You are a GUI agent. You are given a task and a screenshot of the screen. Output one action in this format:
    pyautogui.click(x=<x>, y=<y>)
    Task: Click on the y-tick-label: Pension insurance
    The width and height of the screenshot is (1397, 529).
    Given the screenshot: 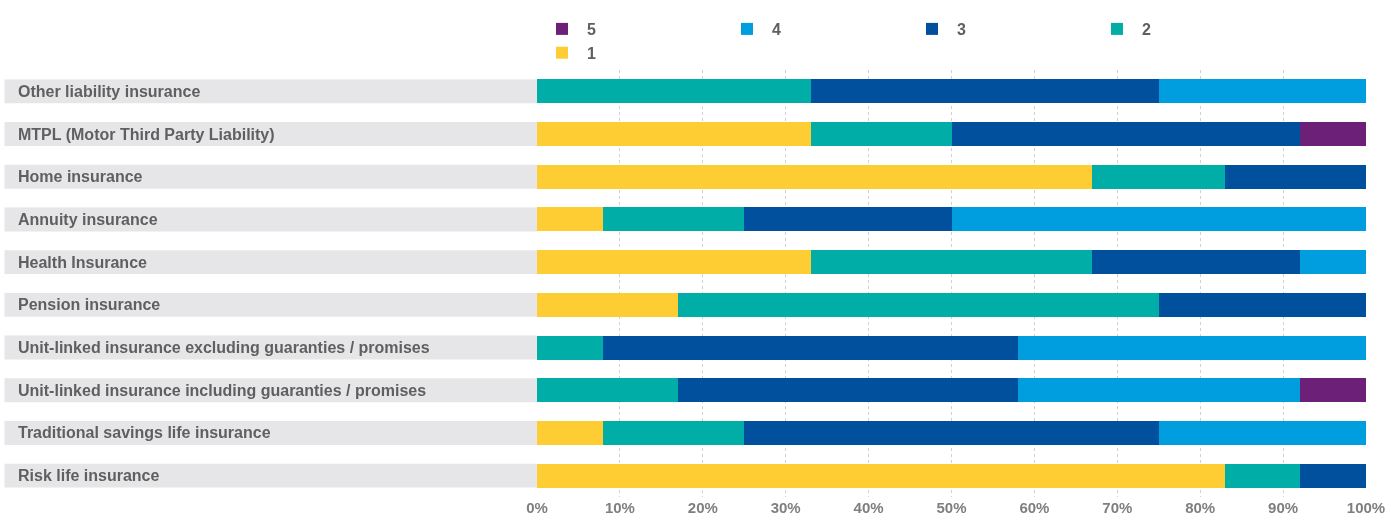 What is the action you would take?
    pyautogui.click(x=89, y=304)
    